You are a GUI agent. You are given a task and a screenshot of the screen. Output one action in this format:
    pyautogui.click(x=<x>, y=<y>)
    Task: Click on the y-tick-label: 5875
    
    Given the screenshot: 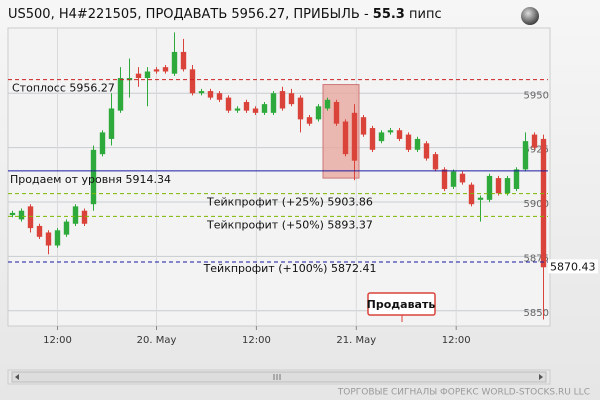 What is the action you would take?
    pyautogui.click(x=536, y=258)
    